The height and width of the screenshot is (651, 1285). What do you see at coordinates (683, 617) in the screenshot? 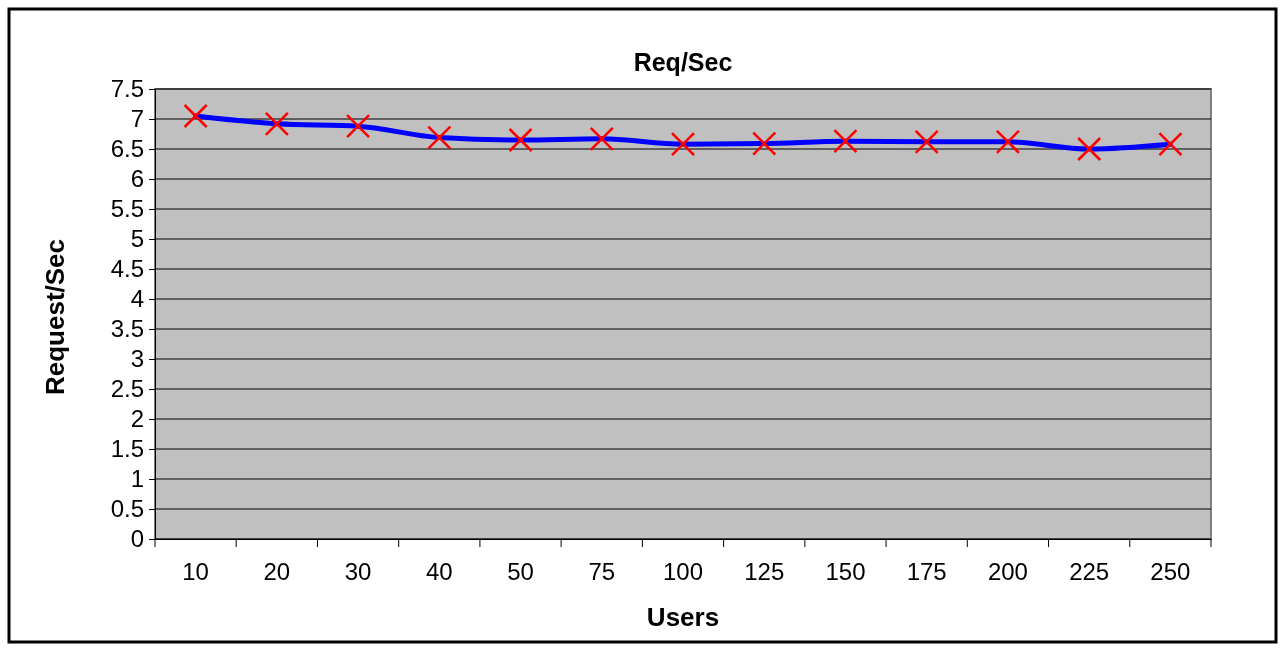
I see `x-axis-title: Users` at bounding box center [683, 617].